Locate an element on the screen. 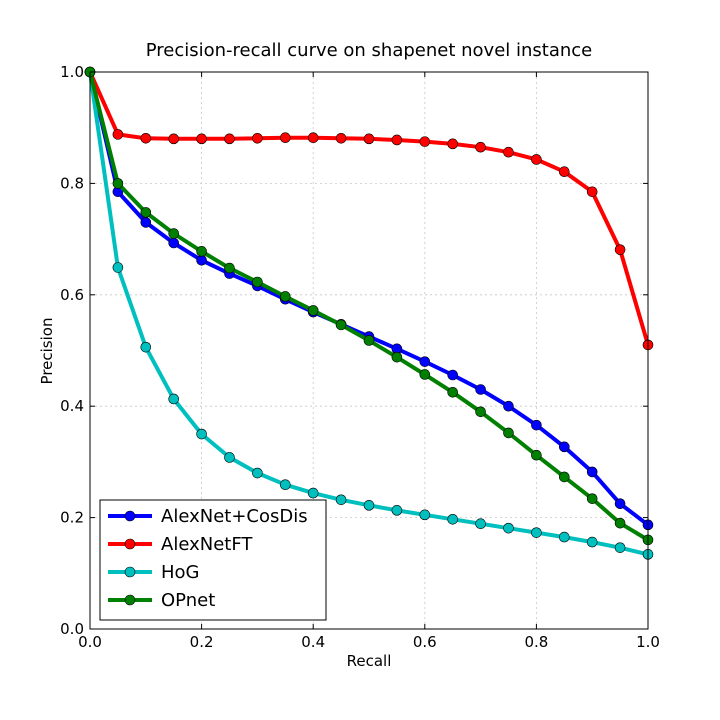 The height and width of the screenshot is (720, 720). y-tick-label: 0.0 is located at coordinates (72, 629).